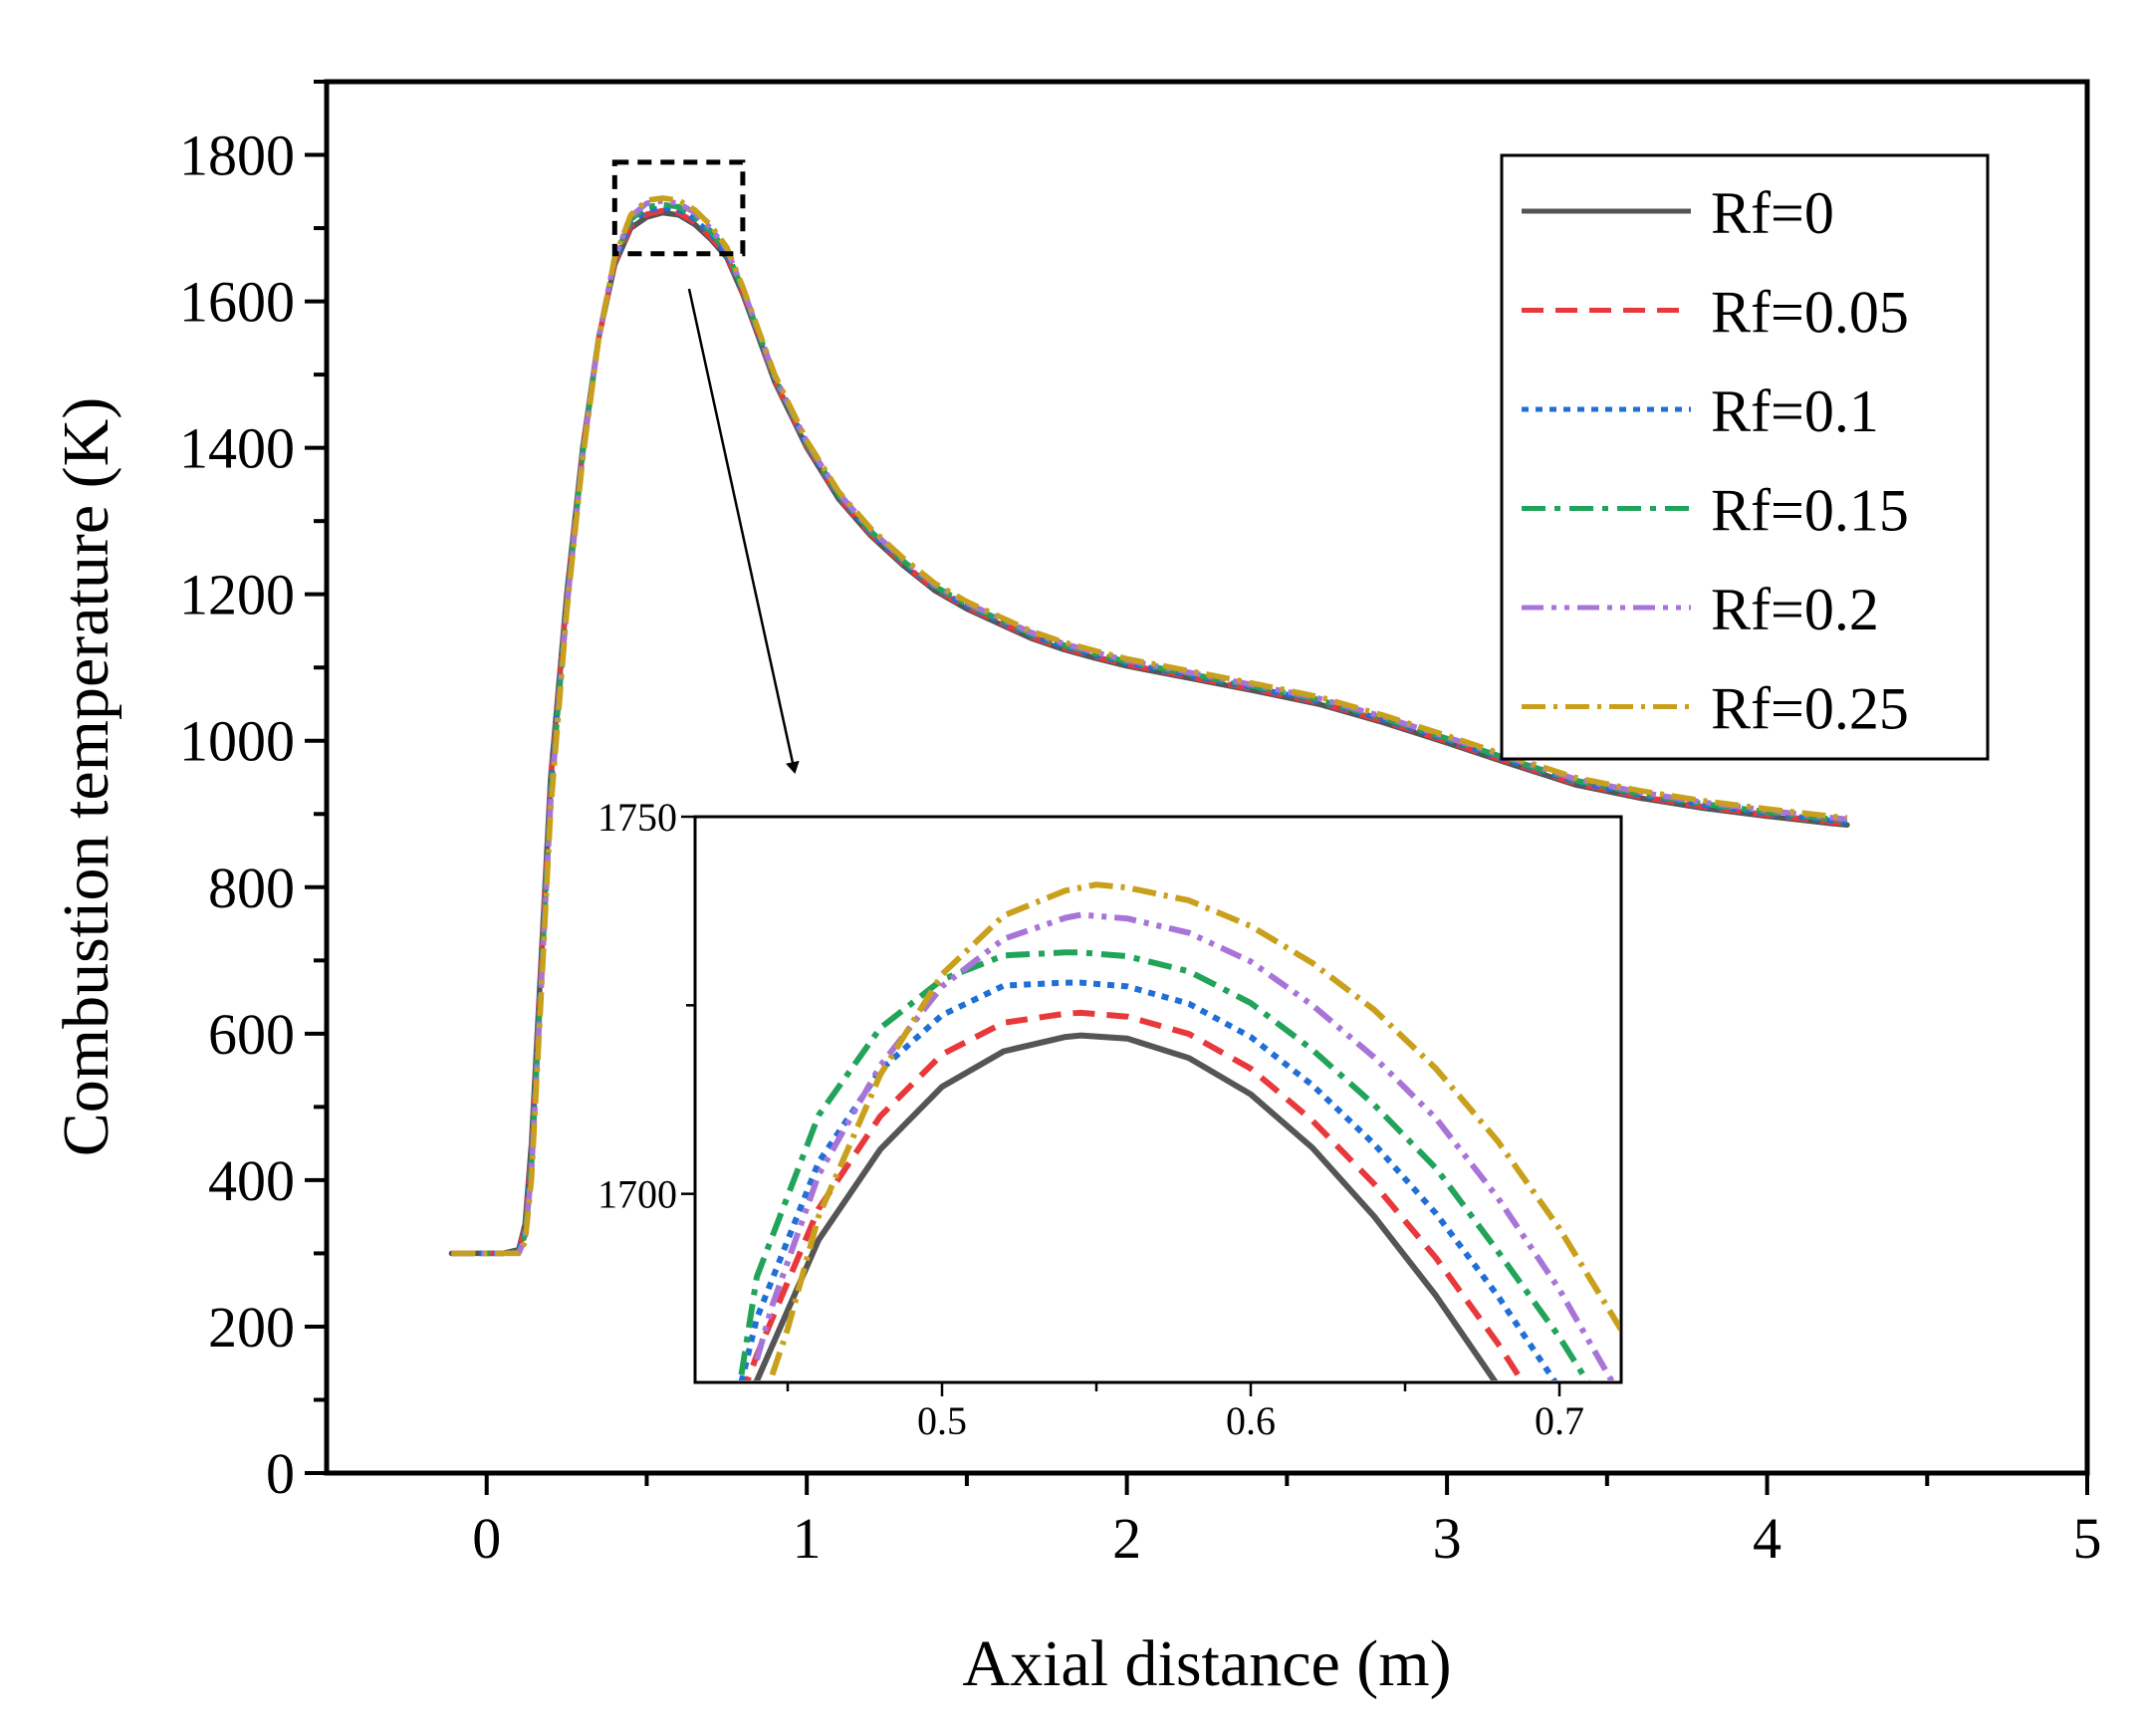 This screenshot has width=2138, height=1736. What do you see at coordinates (1126, 1539) in the screenshot?
I see `main-xtick-label: 2` at bounding box center [1126, 1539].